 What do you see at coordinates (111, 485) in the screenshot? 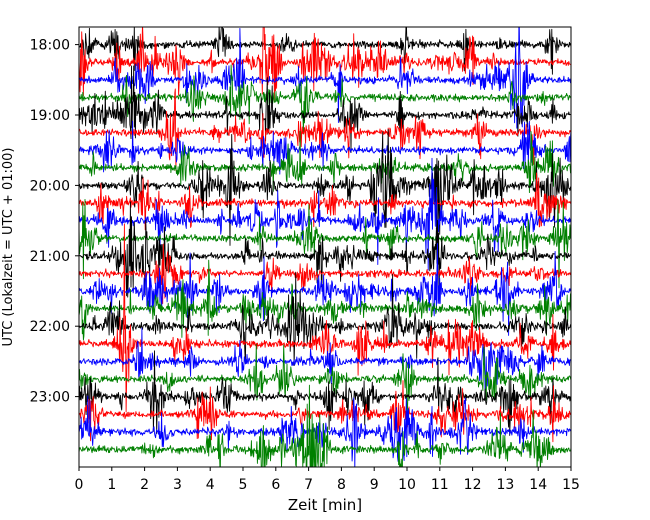
I see `x-tick-label: 1` at bounding box center [111, 485].